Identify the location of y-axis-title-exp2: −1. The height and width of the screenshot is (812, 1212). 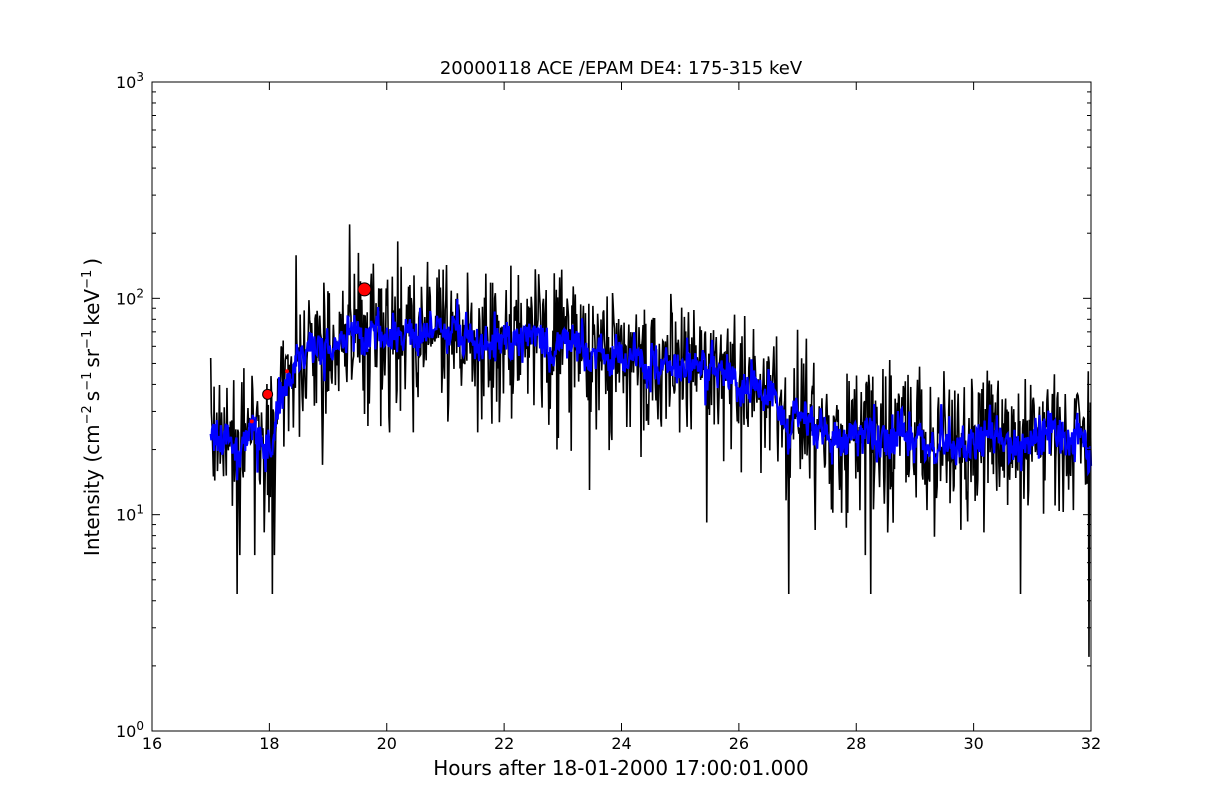
(87, 381).